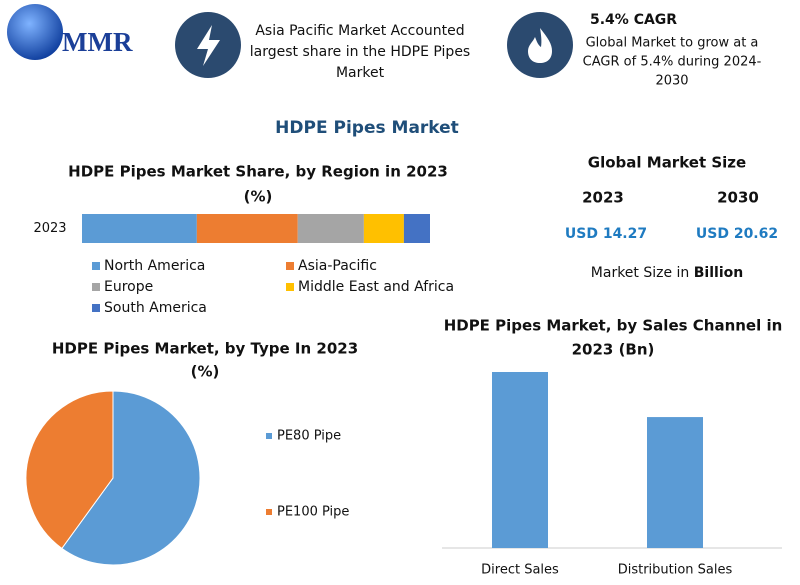 Image resolution: width=800 pixels, height=585 pixels. Describe the element at coordinates (672, 62) in the screenshot. I see `cagr-text: CAGR of 5.4% during 2024-` at that location.